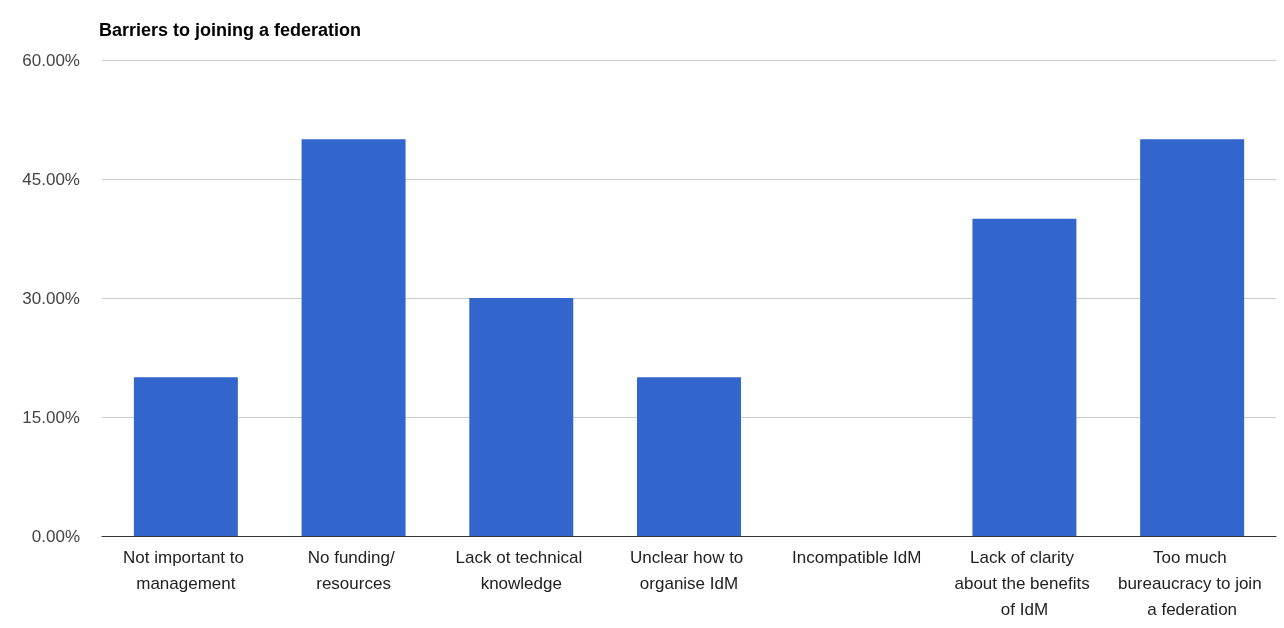  Describe the element at coordinates (51, 417) in the screenshot. I see `y-tick-label: 15.00%` at that location.